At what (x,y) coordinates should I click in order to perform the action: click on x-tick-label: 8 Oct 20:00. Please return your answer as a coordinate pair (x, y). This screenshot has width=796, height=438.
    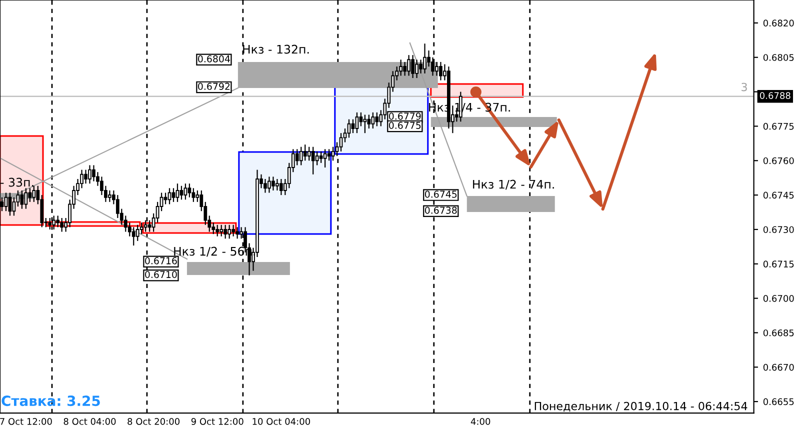
    Looking at the image, I should click on (154, 421).